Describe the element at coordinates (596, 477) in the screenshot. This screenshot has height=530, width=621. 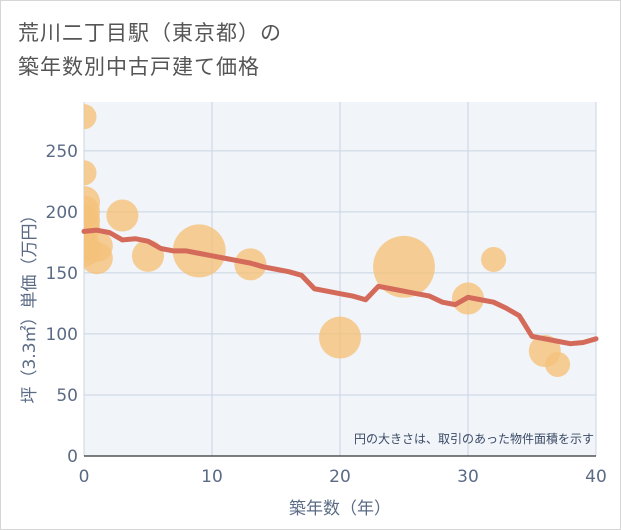
I see `x-tick-label: 40` at that location.